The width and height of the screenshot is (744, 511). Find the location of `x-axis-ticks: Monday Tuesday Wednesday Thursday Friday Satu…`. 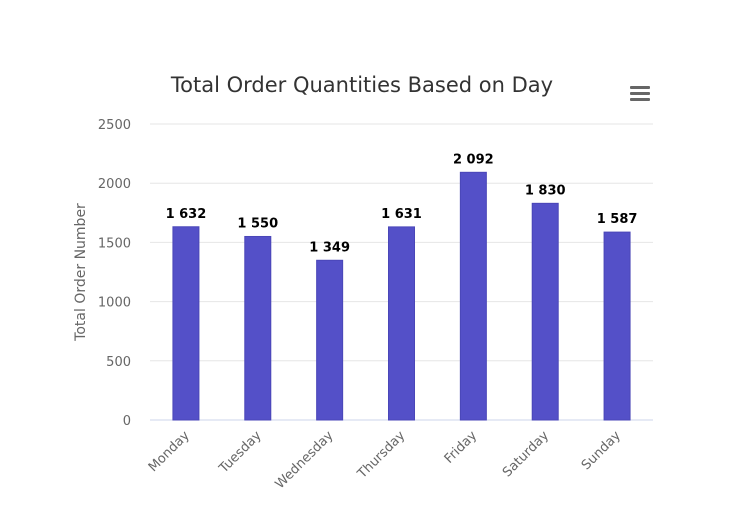

x-axis-ticks: Monday Tuesday Wednesday Thursday Friday Satu… is located at coordinates (385, 460).